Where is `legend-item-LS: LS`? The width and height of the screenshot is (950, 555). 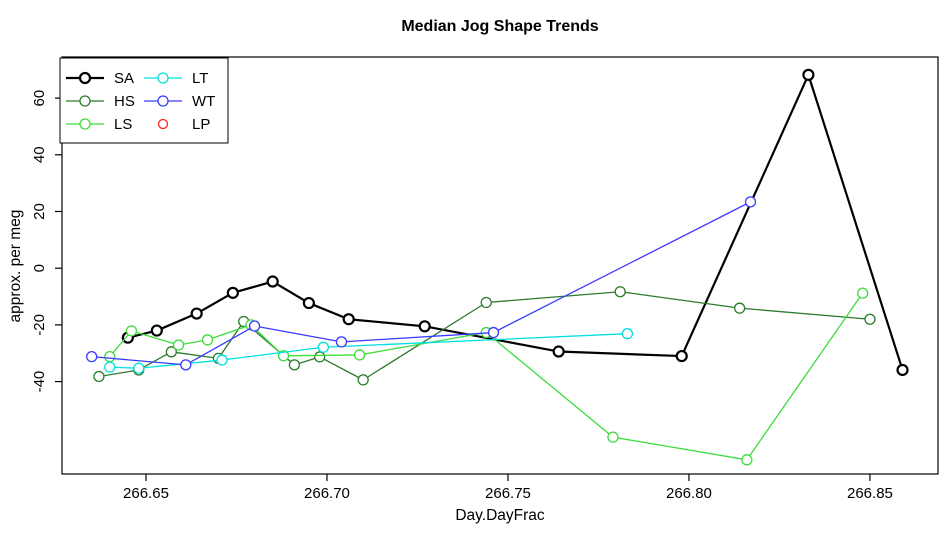
legend-item-LS: LS is located at coordinates (99, 124).